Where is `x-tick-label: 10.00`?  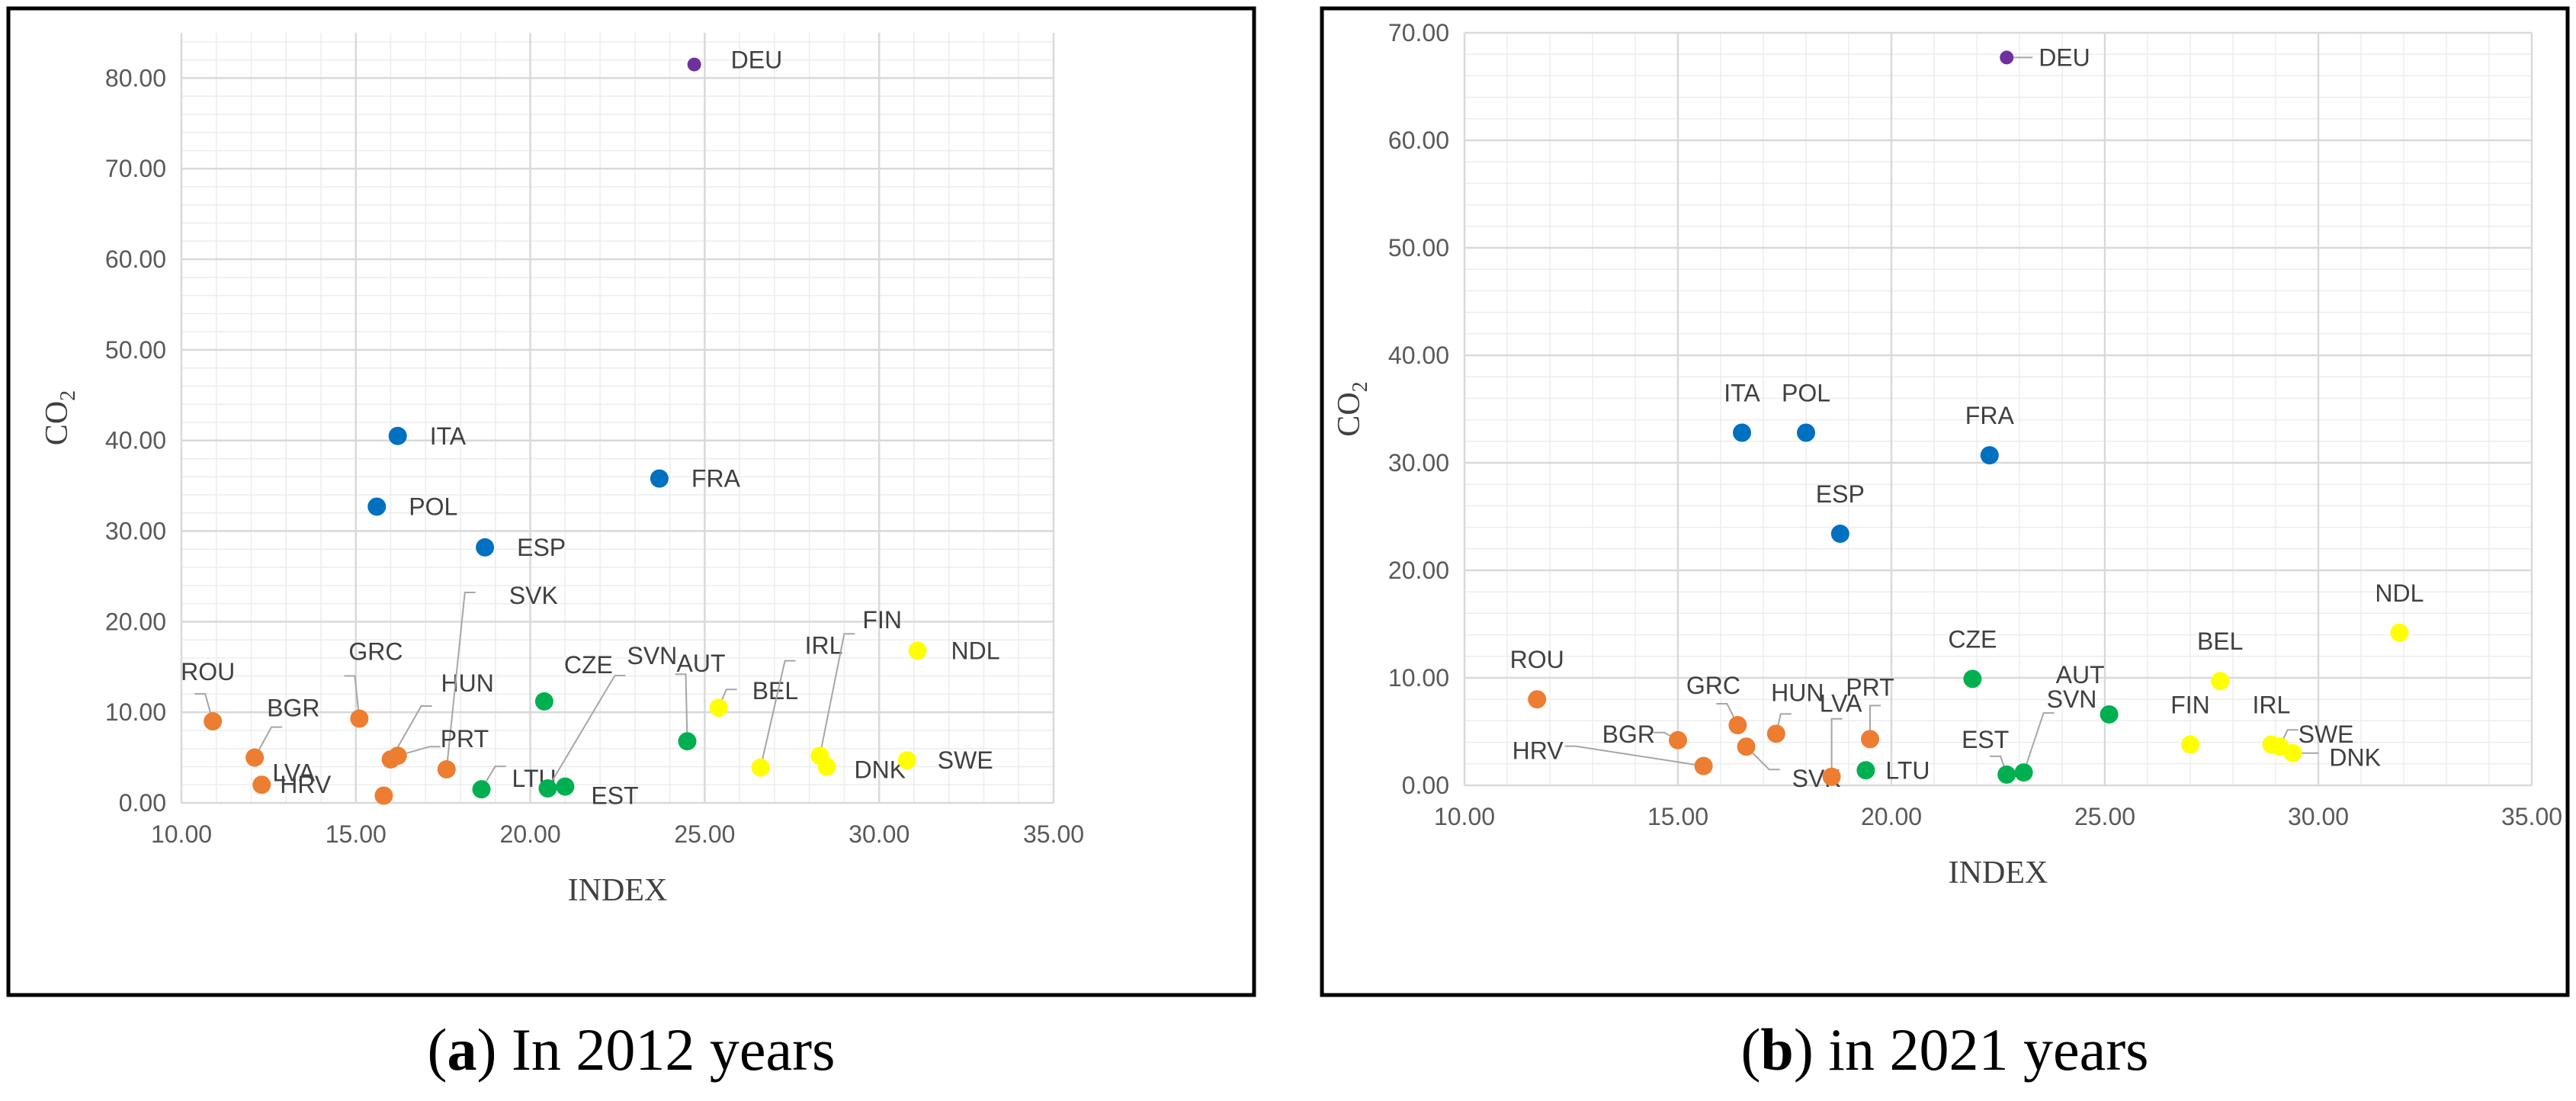
x-tick-label: 10.00 is located at coordinates (181, 834).